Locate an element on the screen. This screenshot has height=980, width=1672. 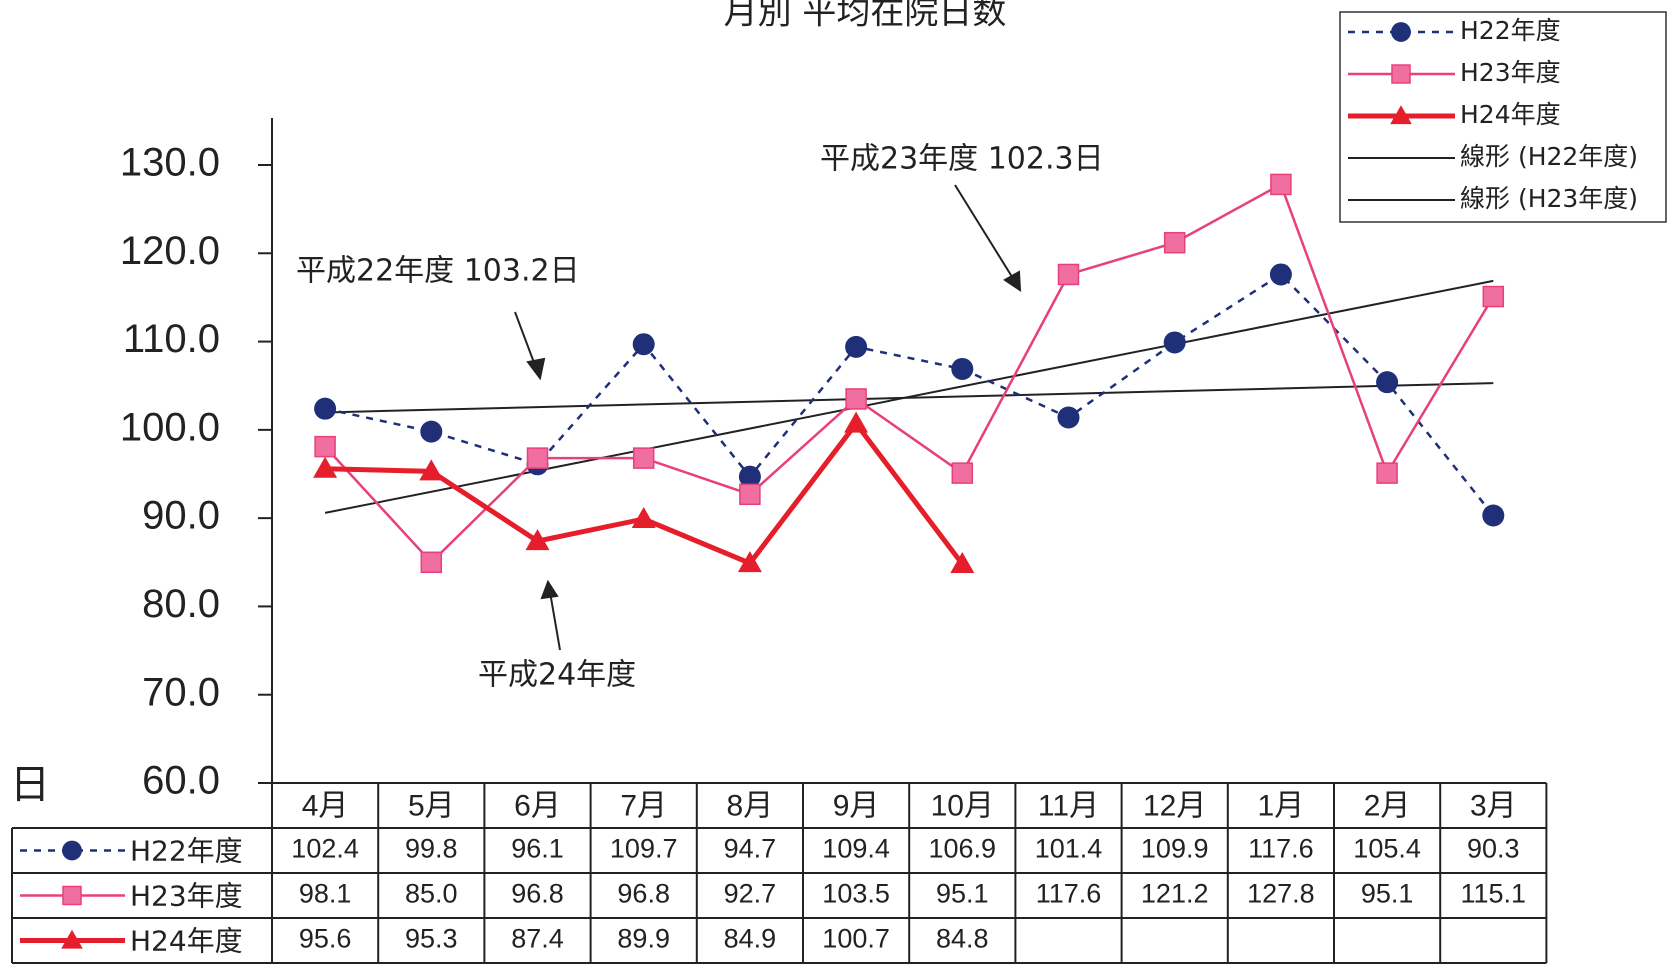
chart-title: 月別 平均在院日数 is located at coordinates (865, 16).